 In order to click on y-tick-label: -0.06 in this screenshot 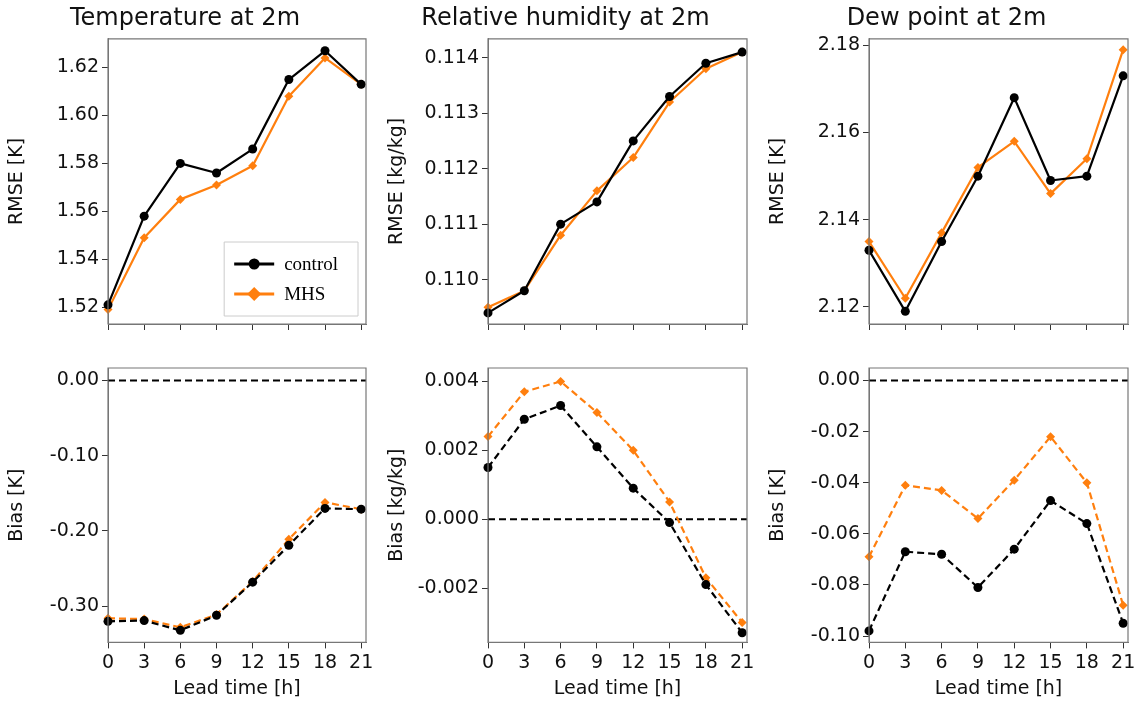, I will do `click(835, 531)`.